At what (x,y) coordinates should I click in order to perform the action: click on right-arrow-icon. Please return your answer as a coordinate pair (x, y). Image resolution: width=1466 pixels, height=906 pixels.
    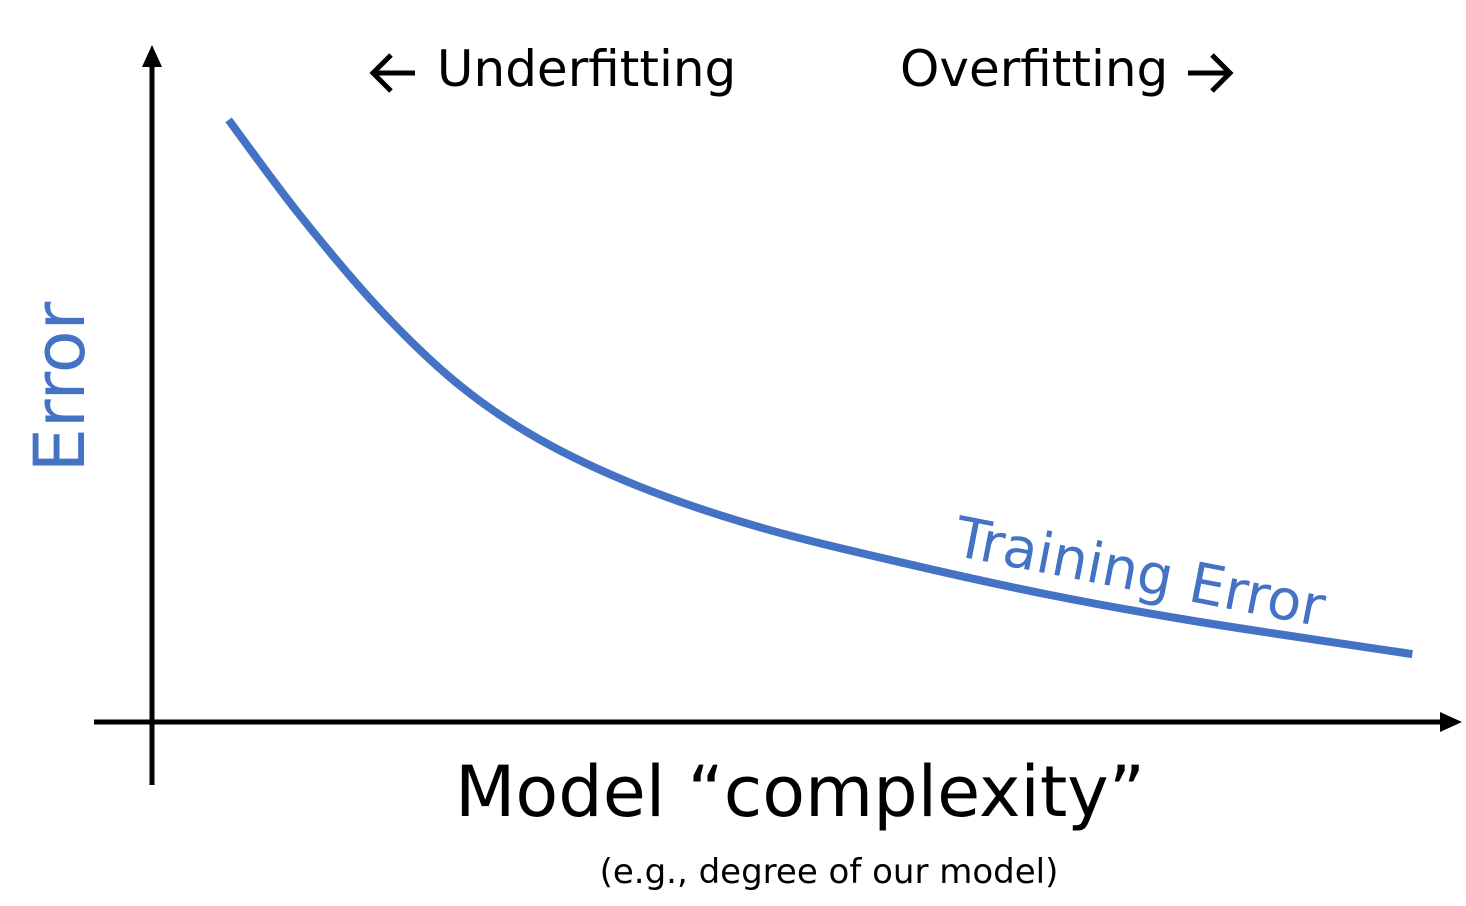
    Looking at the image, I should click on (1211, 72).